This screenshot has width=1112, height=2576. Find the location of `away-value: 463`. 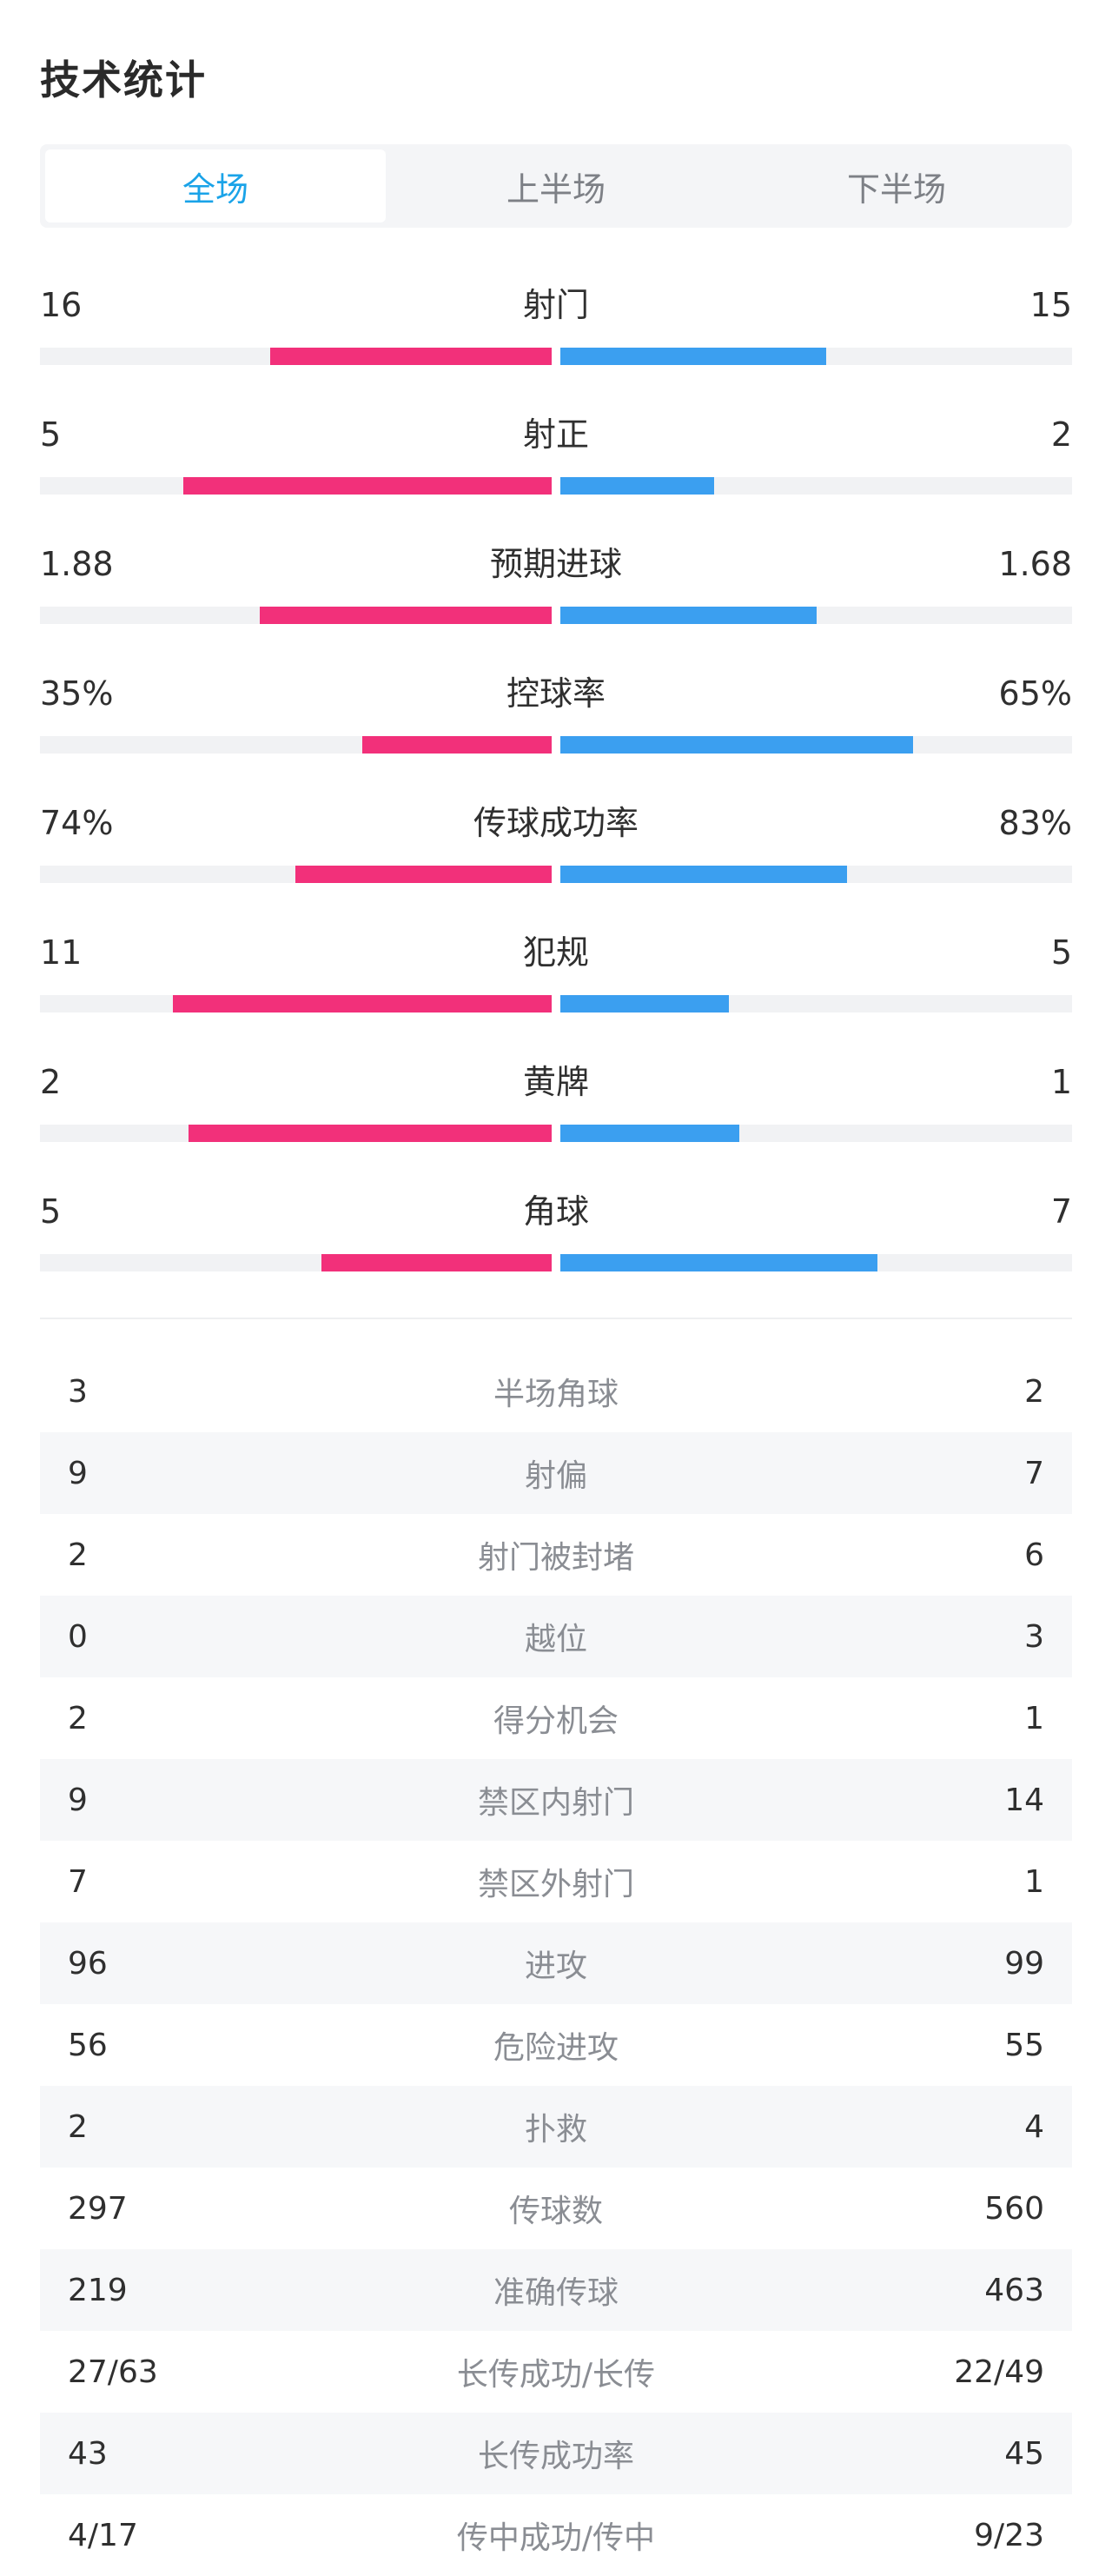

away-value: 463 is located at coordinates (1014, 2290).